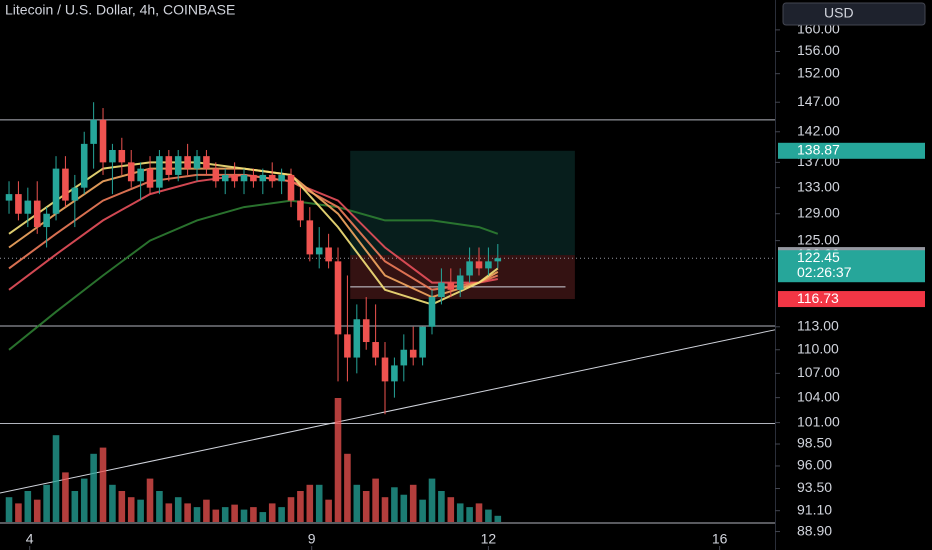 The height and width of the screenshot is (550, 932). I want to click on currency: USD, so click(839, 13).